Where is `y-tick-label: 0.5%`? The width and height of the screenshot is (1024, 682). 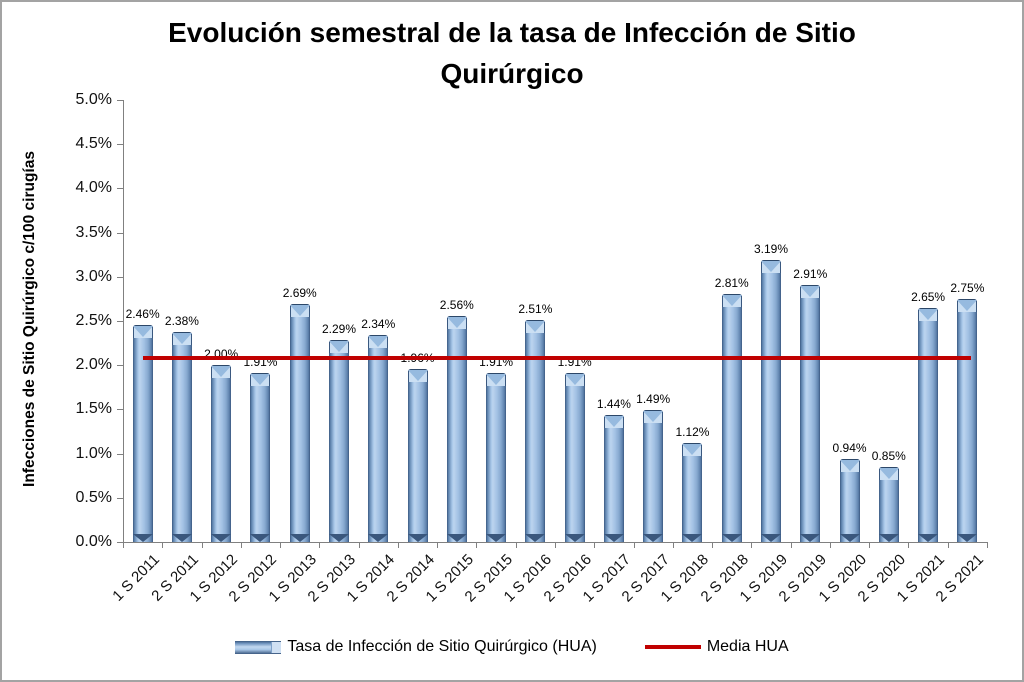 y-tick-label: 0.5% is located at coordinates (93, 497).